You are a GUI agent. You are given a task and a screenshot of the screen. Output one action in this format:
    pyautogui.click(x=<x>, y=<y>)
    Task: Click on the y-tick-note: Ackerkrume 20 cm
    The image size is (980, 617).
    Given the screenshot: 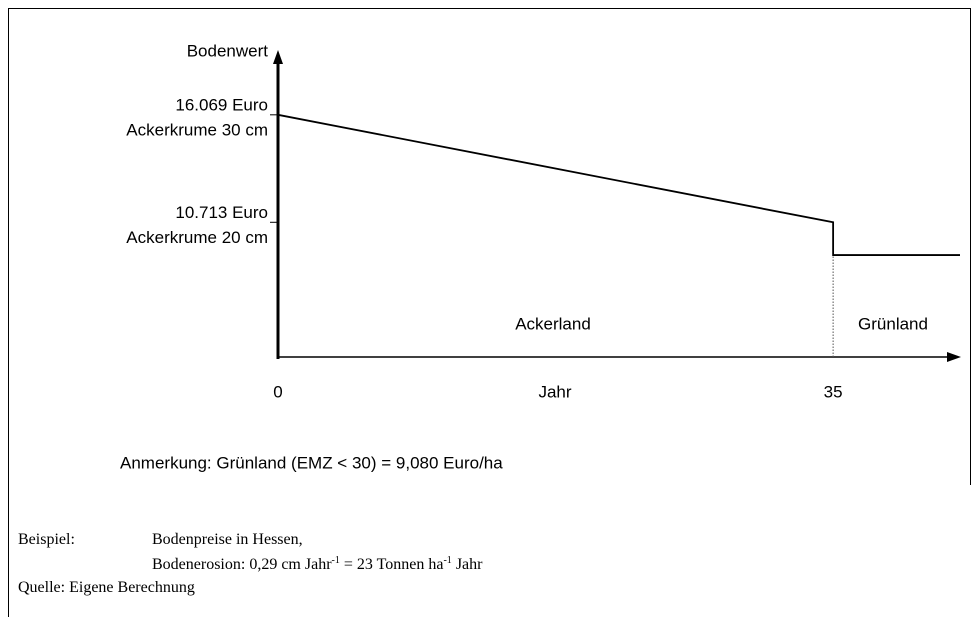 What is the action you would take?
    pyautogui.click(x=197, y=237)
    